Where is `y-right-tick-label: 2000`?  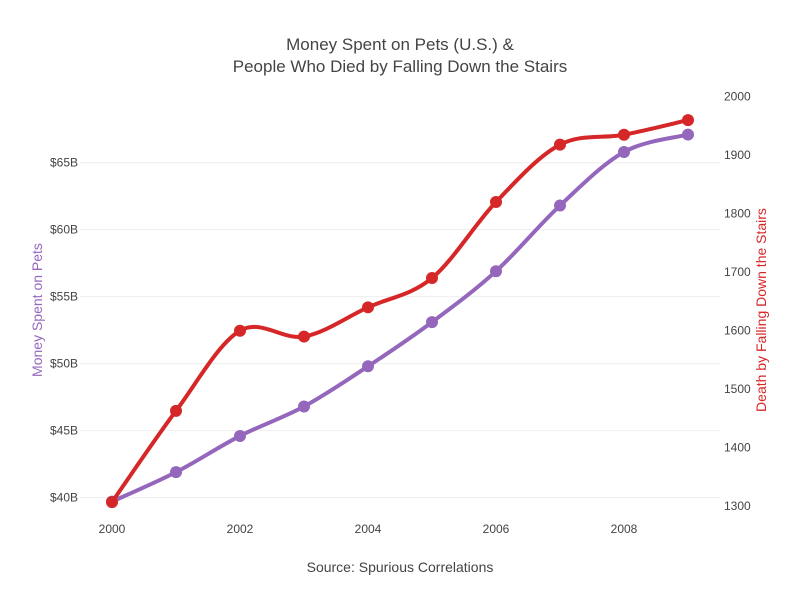
y-right-tick-label: 2000 is located at coordinates (737, 97).